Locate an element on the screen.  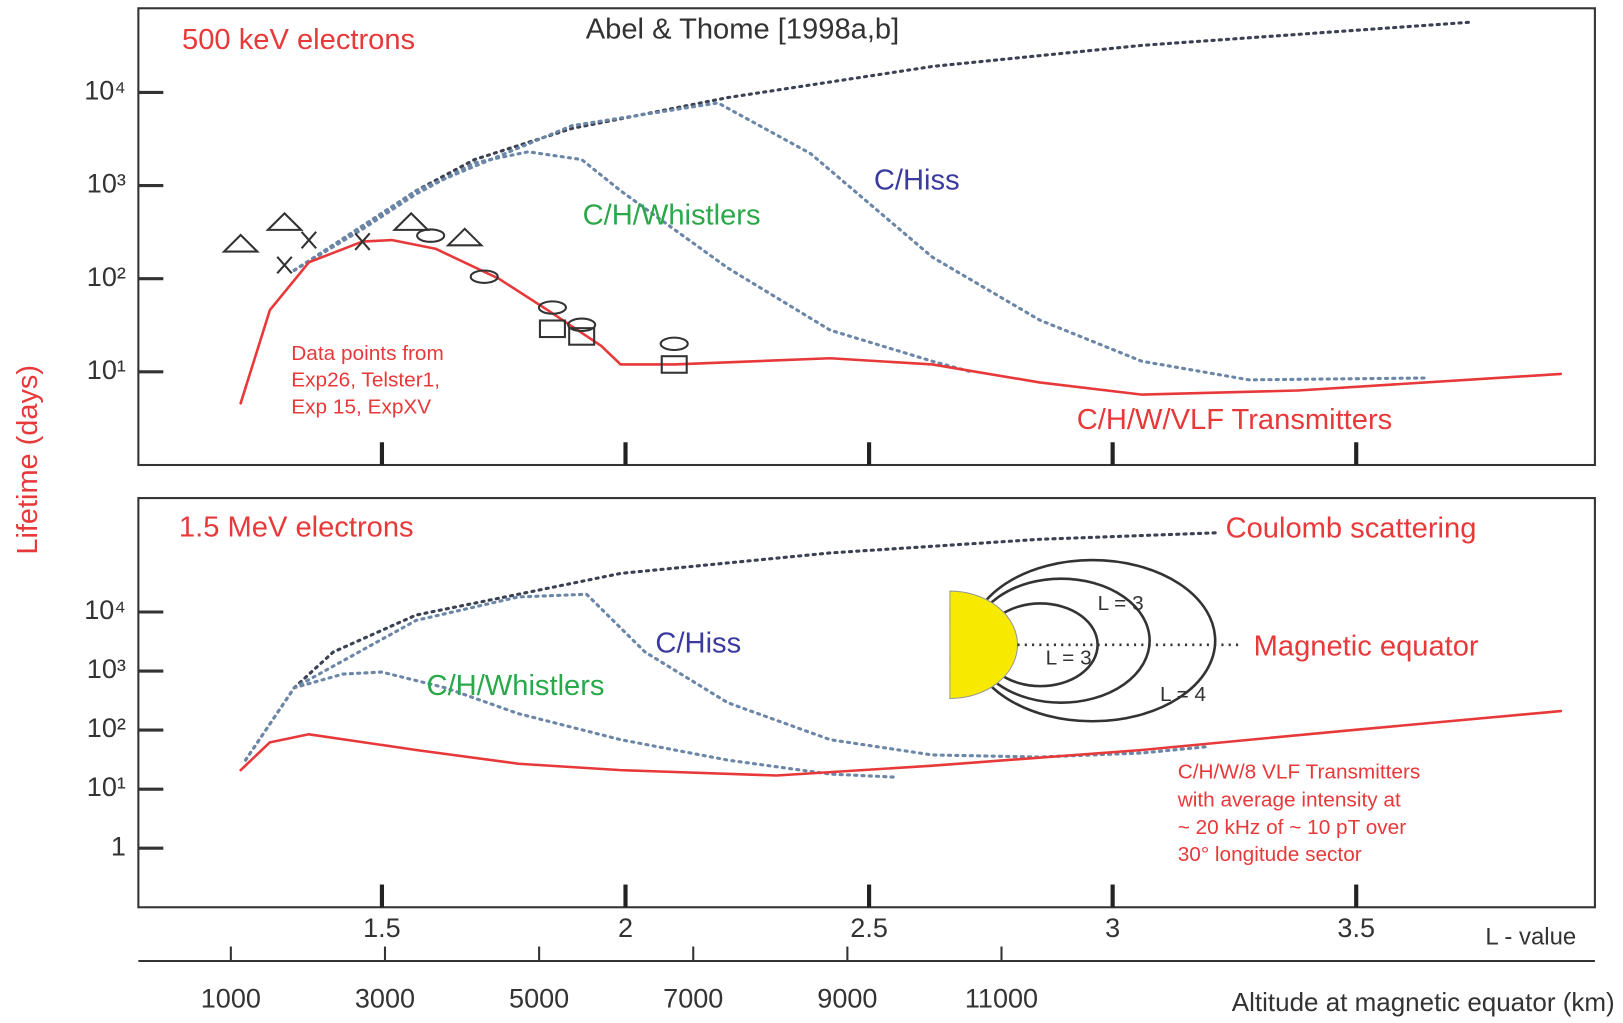
annotation: Exp 15, ExpXV is located at coordinates (361, 407).